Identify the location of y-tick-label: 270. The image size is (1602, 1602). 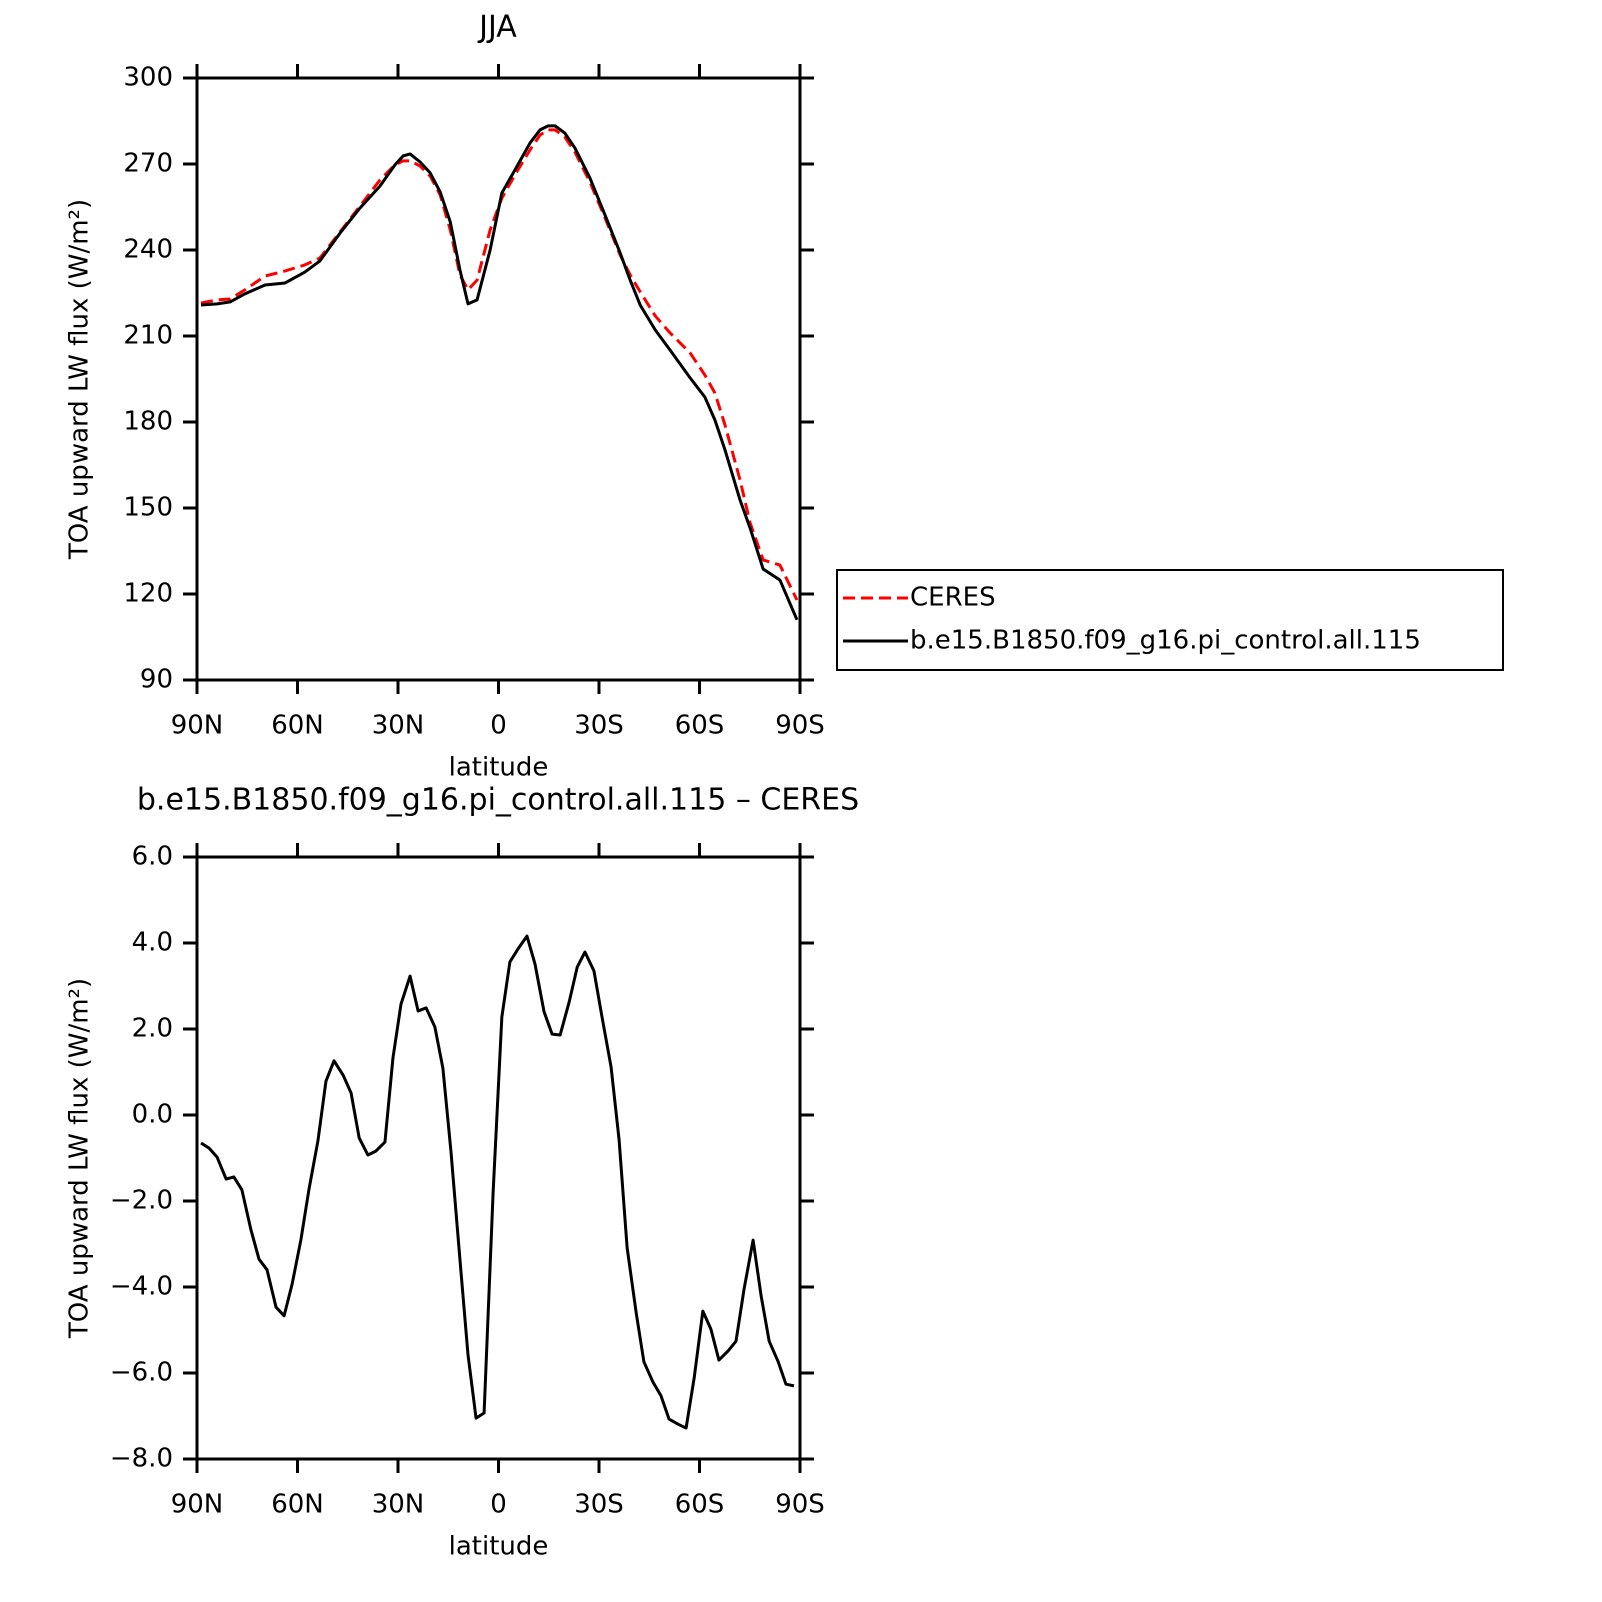
(148, 164).